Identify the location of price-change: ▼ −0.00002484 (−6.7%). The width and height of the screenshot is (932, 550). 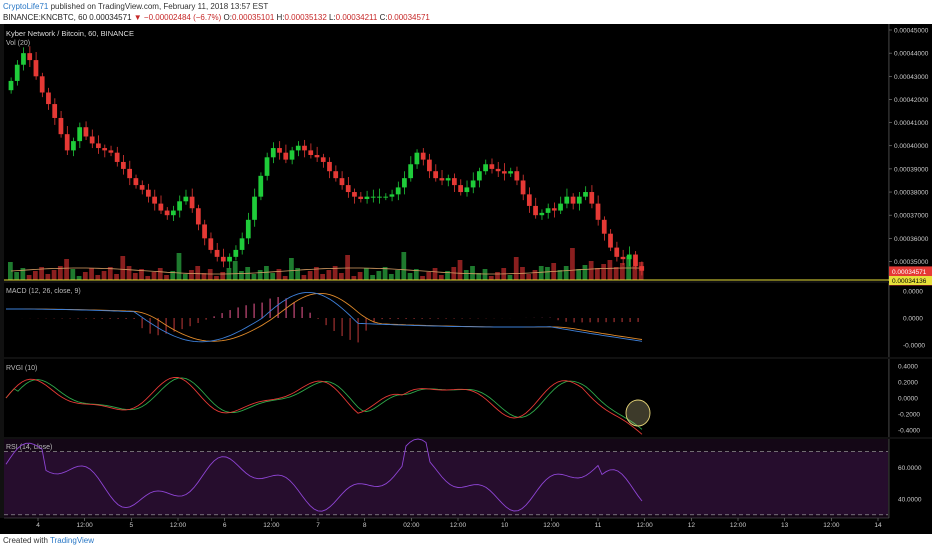
(177, 17).